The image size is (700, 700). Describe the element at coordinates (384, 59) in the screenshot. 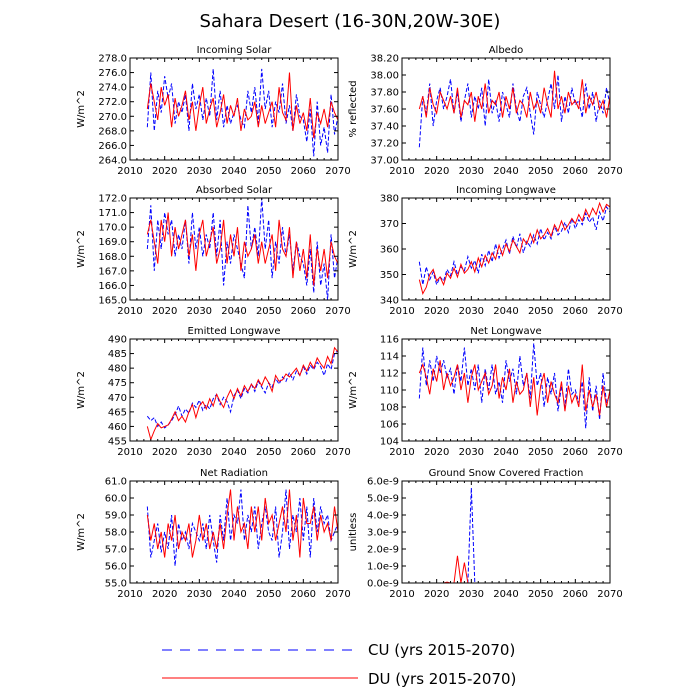

I see `y-tick-label: 38.20` at that location.